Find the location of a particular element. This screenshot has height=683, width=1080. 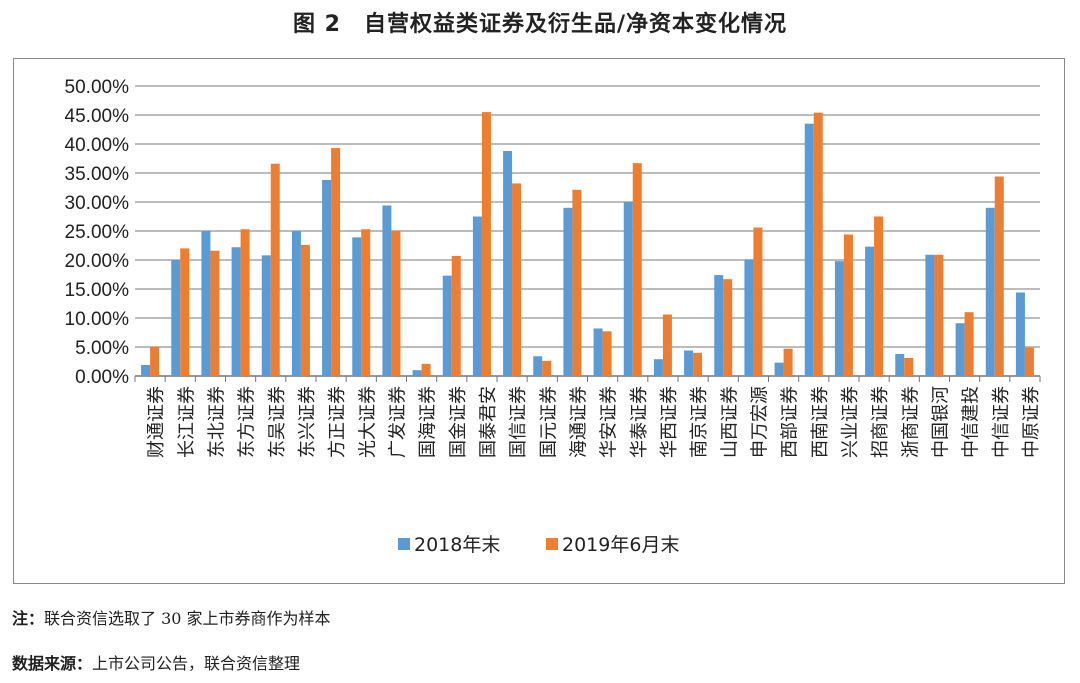

x-tick-label: 广发证券 is located at coordinates (397, 422).